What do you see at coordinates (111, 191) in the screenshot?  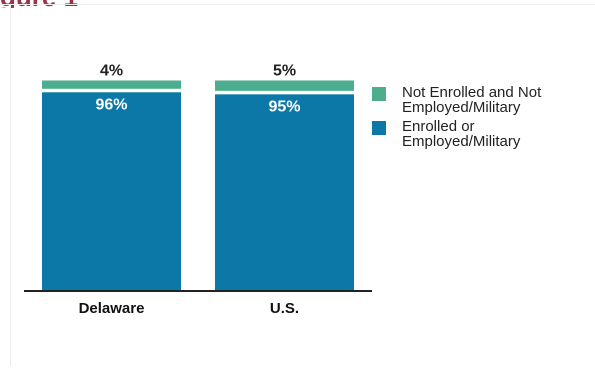 I see `bar-enrolled-delaware` at bounding box center [111, 191].